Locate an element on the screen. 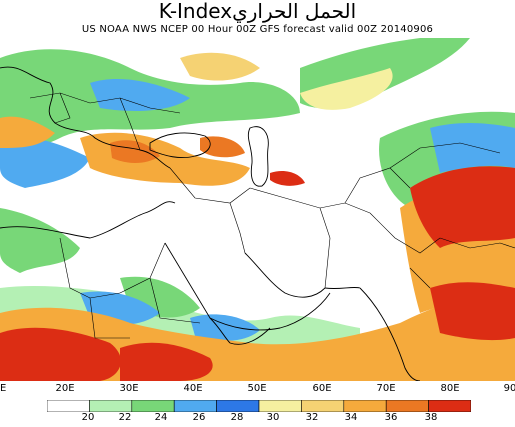 Image resolution: width=515 pixels, height=427 pixels. x-tick-label: 80E is located at coordinates (450, 388).